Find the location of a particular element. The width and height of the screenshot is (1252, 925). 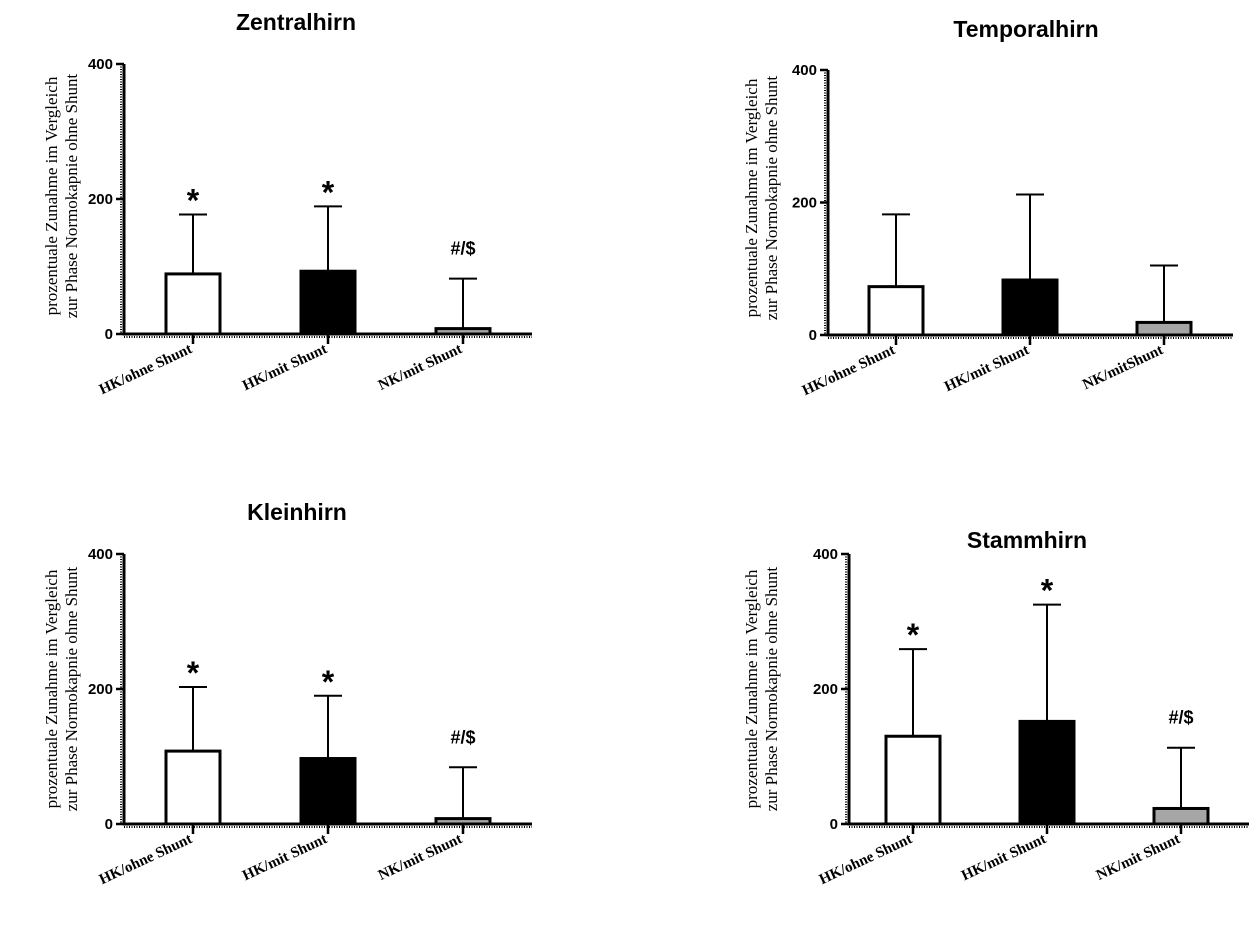

chart-title: Stammhirn is located at coordinates (1027, 540).